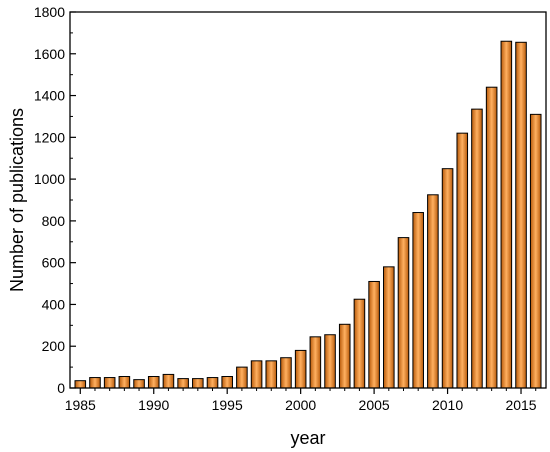  I want to click on bar-1997, so click(256, 374).